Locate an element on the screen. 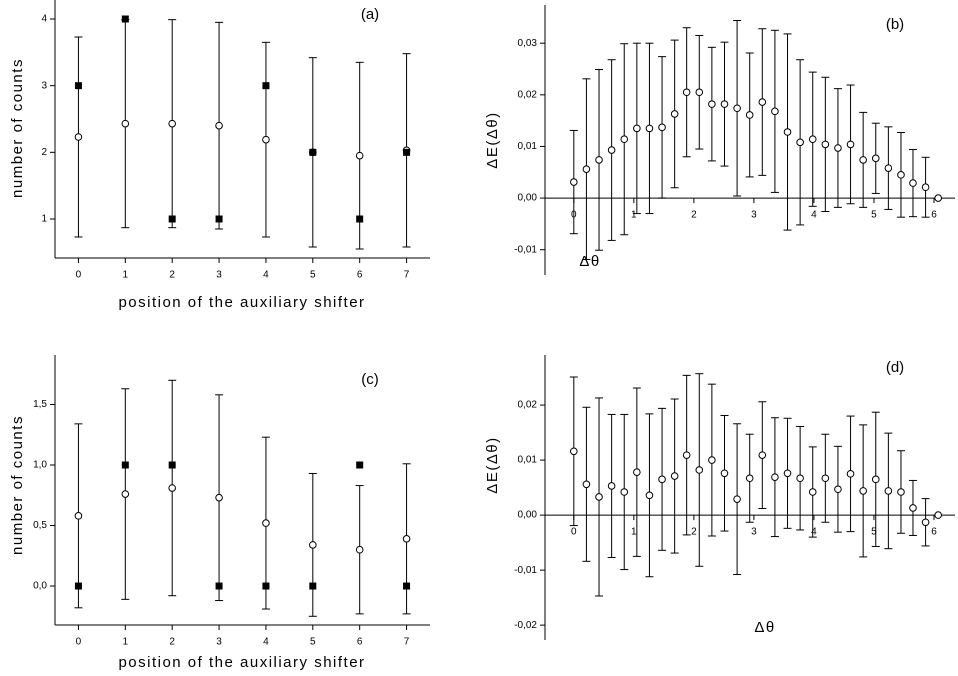  y-tick-label: 0,03 is located at coordinates (528, 43).